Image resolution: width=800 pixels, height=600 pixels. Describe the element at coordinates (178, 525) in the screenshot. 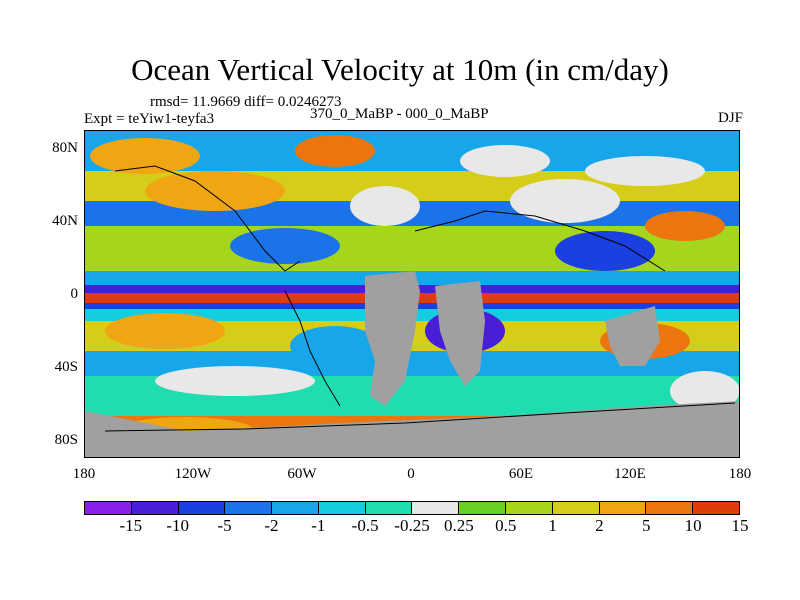

I see `colorbar-label: -10` at that location.